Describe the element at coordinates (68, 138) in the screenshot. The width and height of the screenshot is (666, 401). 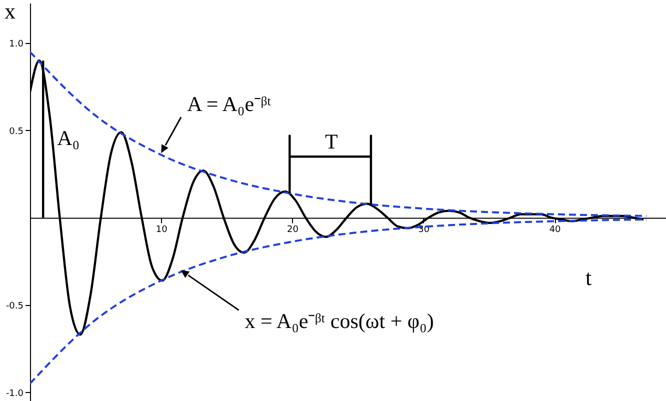
I see `annotation: A₀` at that location.